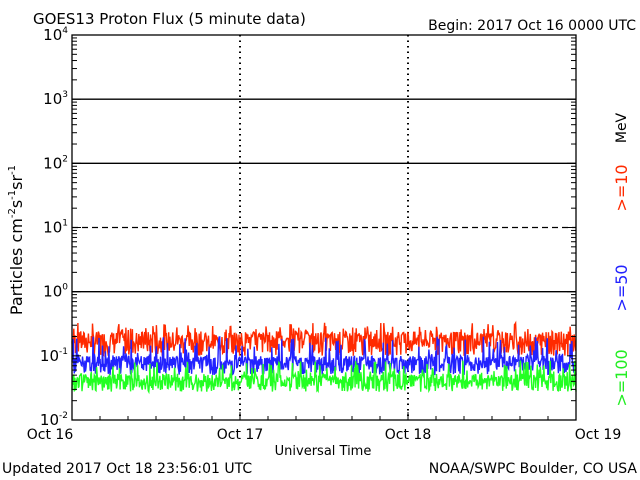 The height and width of the screenshot is (480, 640). What do you see at coordinates (55, 163) in the screenshot?
I see `y-tick-label: 102` at bounding box center [55, 163].